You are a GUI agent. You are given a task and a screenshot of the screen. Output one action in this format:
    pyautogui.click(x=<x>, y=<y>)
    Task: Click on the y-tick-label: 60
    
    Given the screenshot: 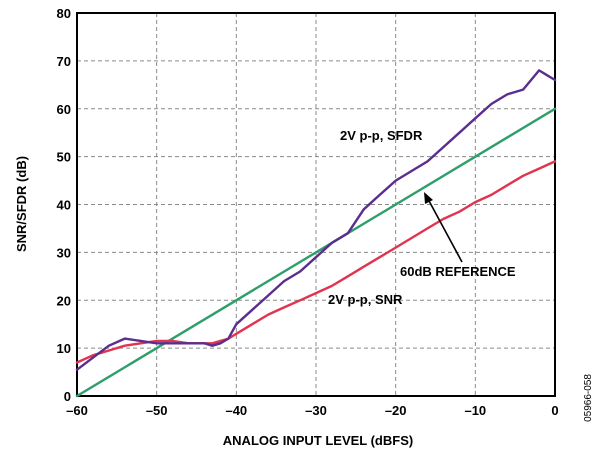 What is the action you would take?
    pyautogui.click(x=64, y=109)
    